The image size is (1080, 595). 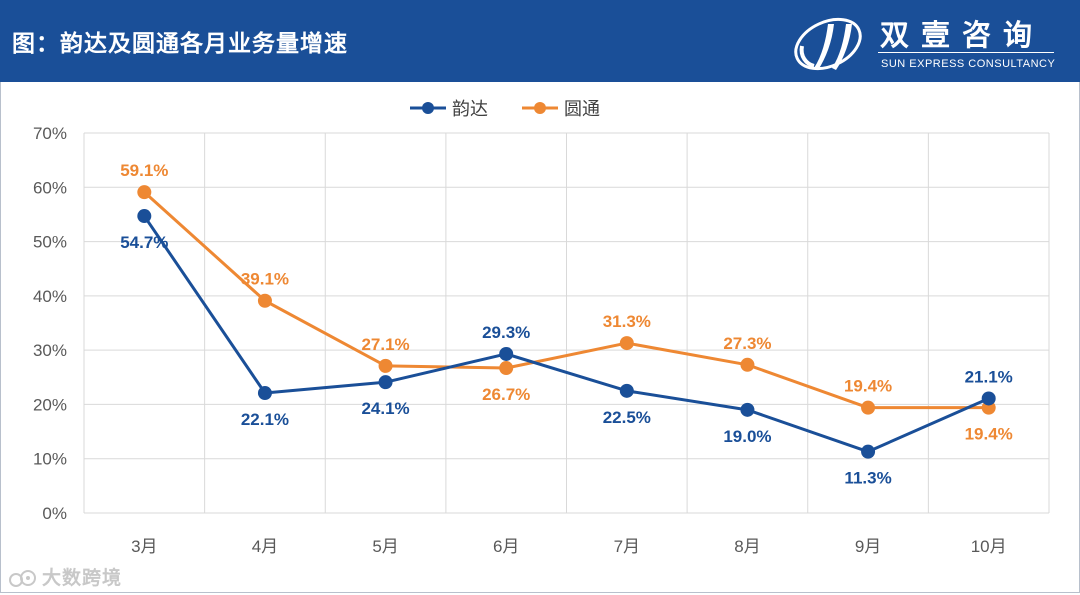 I want to click on y-tick-label: 60%, so click(x=50, y=187).